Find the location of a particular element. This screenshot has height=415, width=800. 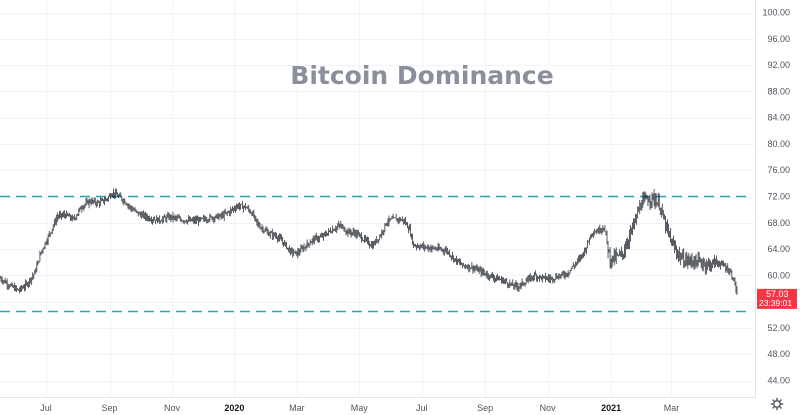

price-tick-label: 52.00 is located at coordinates (778, 328).